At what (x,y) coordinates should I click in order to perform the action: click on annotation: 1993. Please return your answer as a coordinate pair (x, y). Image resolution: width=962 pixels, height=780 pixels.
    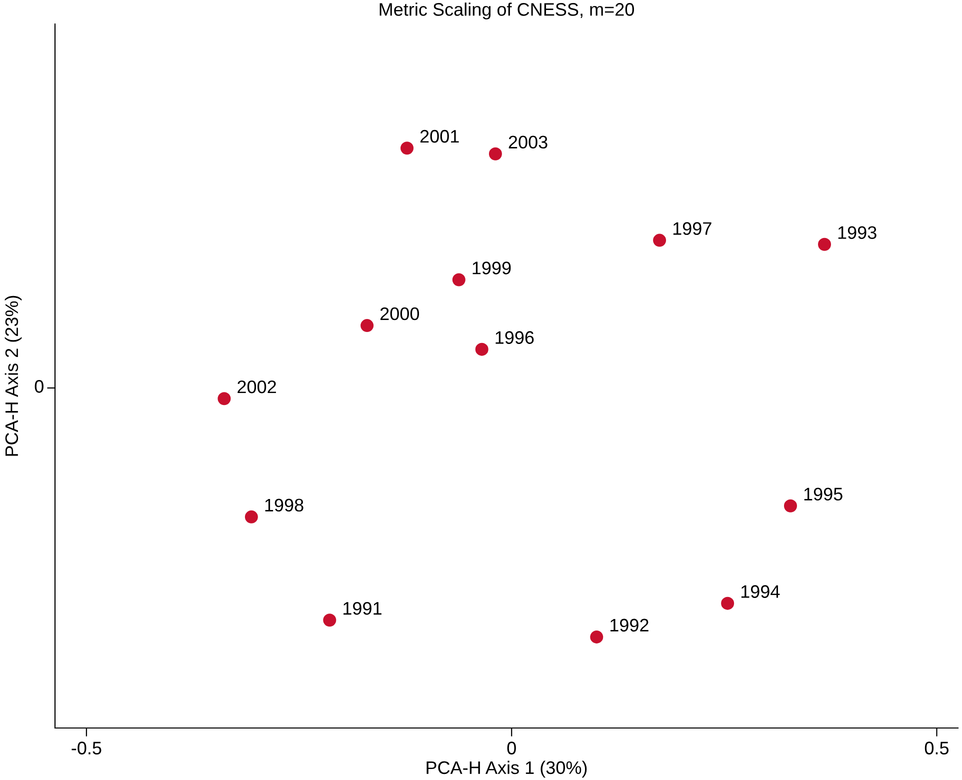
    Looking at the image, I should click on (857, 232).